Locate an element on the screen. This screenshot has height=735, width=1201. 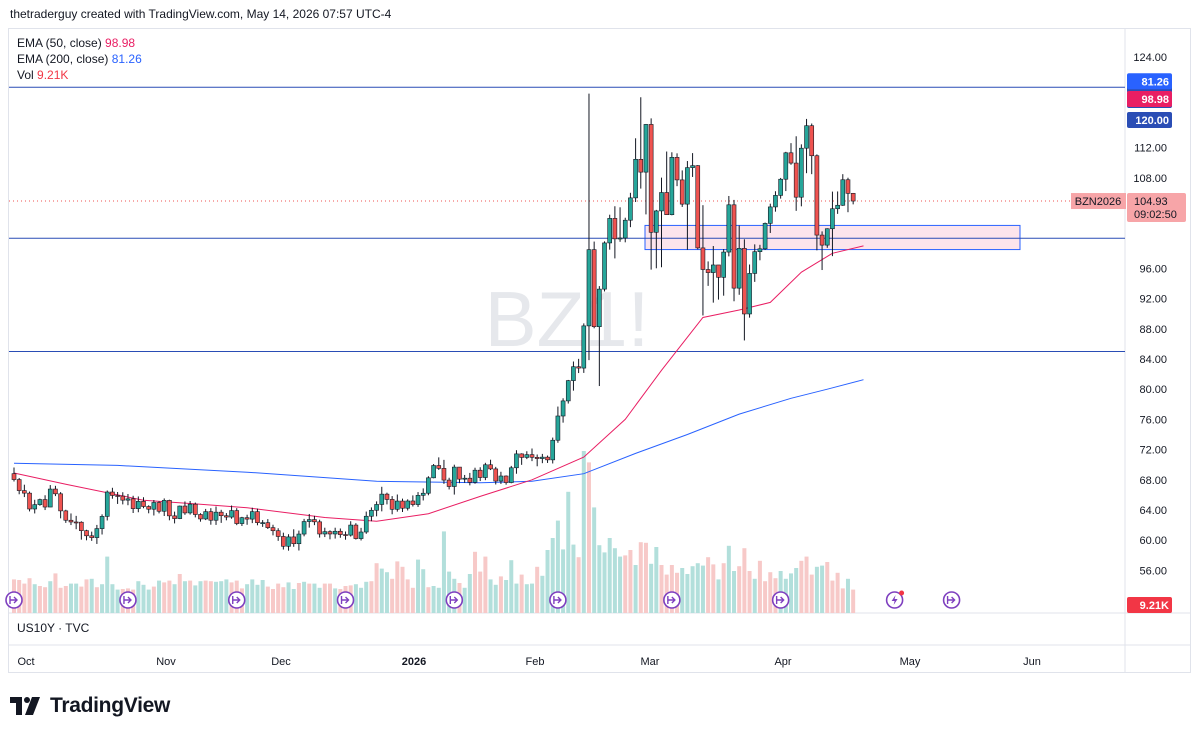
tradingview-logo: TradingView is located at coordinates (90, 706).